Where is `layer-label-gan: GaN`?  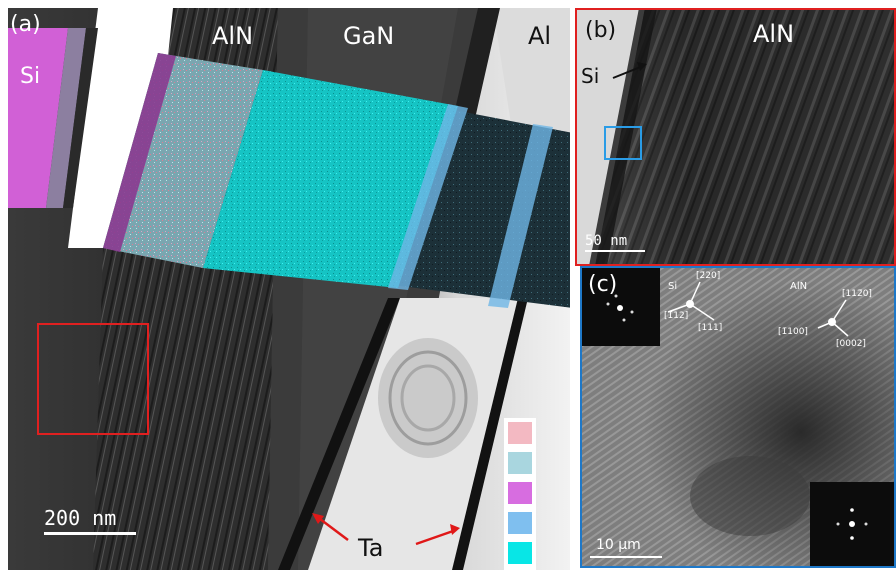 layer-label-gan: GaN is located at coordinates (369, 36).